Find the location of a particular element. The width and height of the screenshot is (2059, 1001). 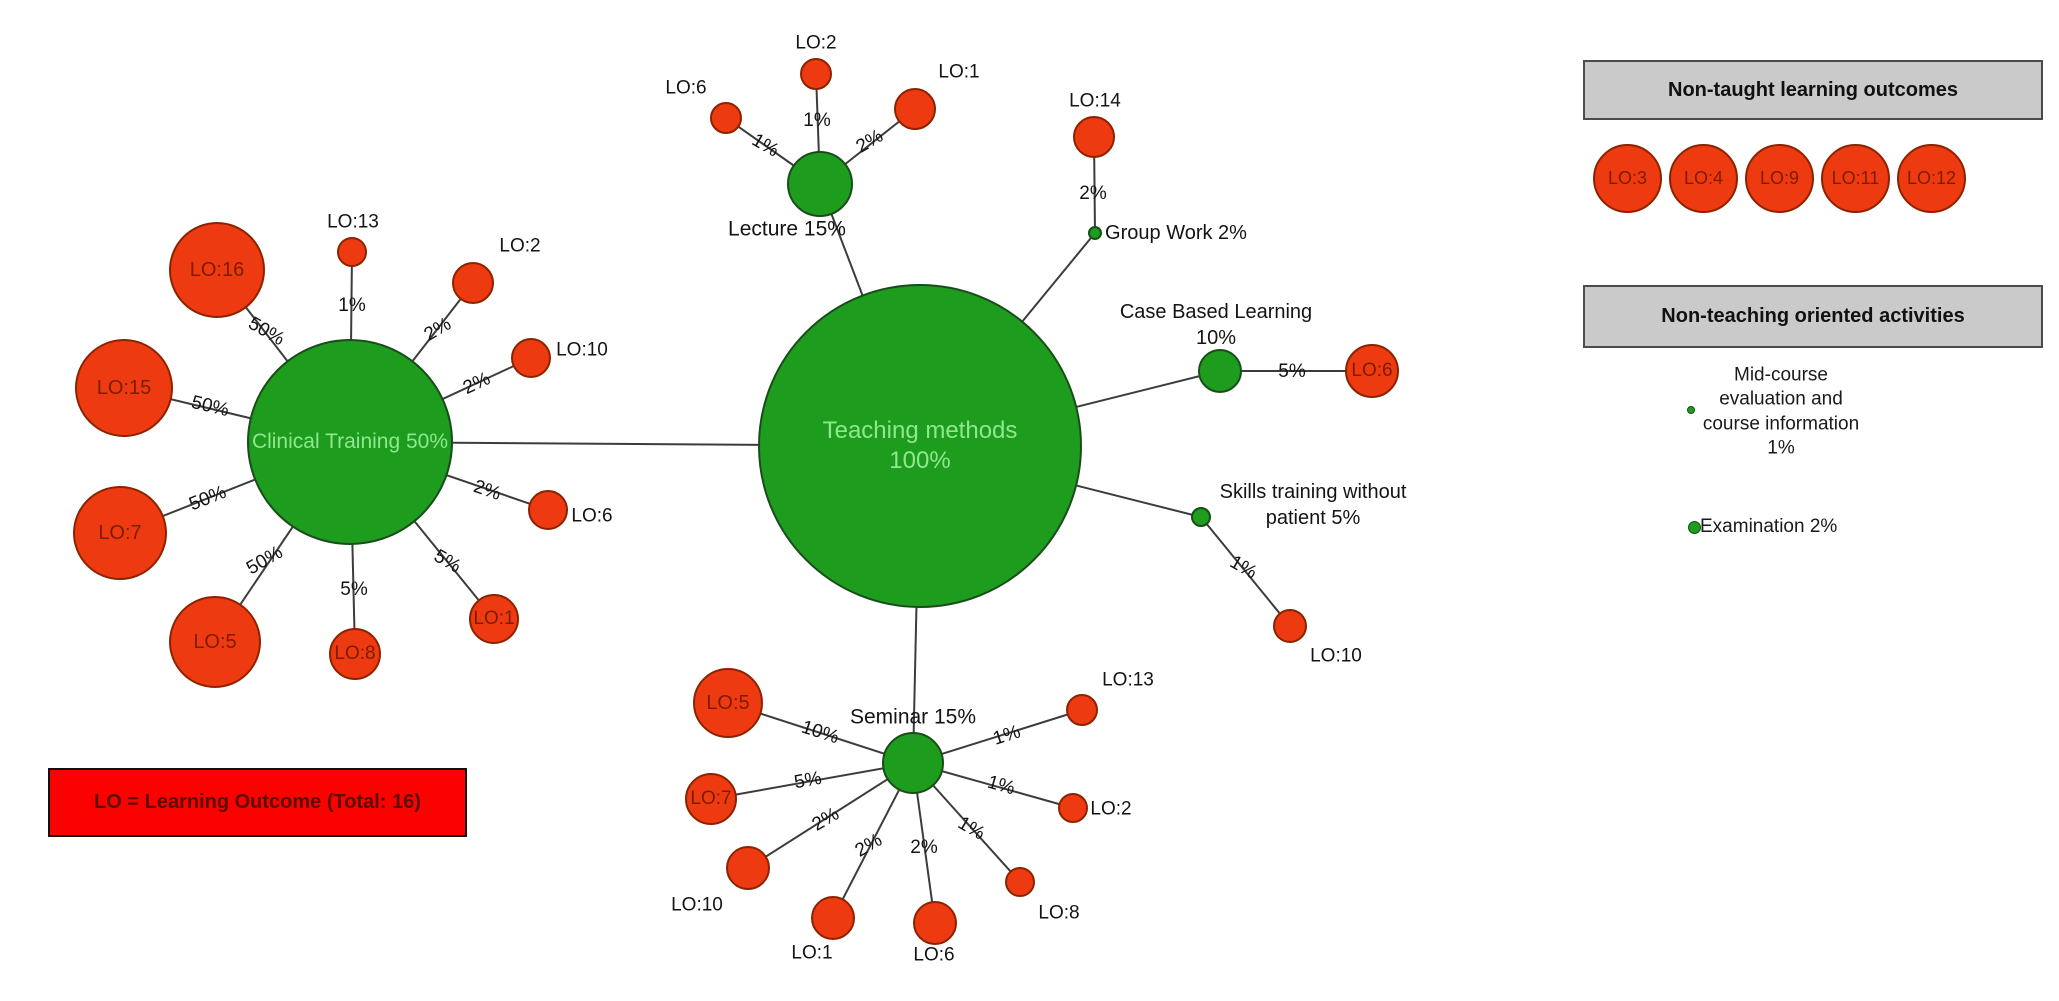

node-c-lo1: LO:1 is located at coordinates (494, 619).